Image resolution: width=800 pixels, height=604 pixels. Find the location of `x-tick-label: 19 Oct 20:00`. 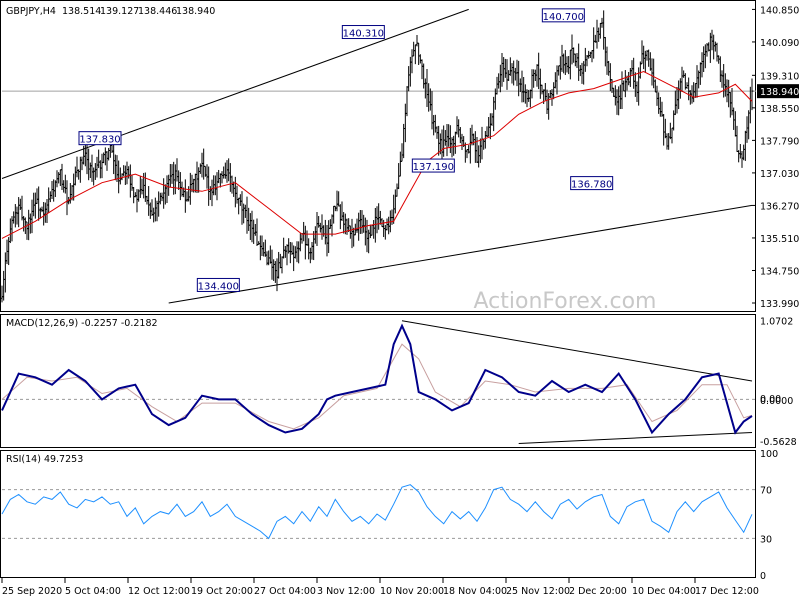

x-tick-label: 19 Oct 20:00 is located at coordinates (222, 591).